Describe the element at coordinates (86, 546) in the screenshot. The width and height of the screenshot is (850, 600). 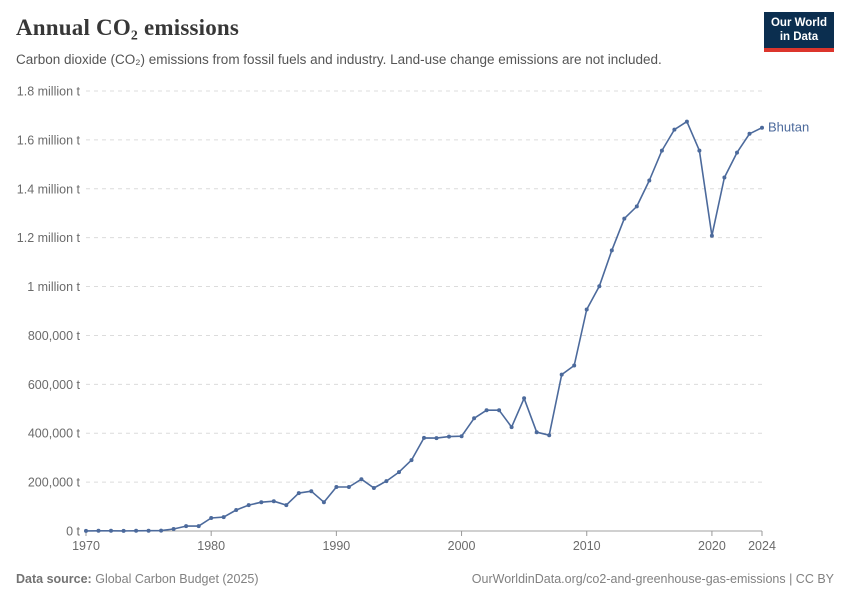
I see `x-tick-label: 1970` at that location.